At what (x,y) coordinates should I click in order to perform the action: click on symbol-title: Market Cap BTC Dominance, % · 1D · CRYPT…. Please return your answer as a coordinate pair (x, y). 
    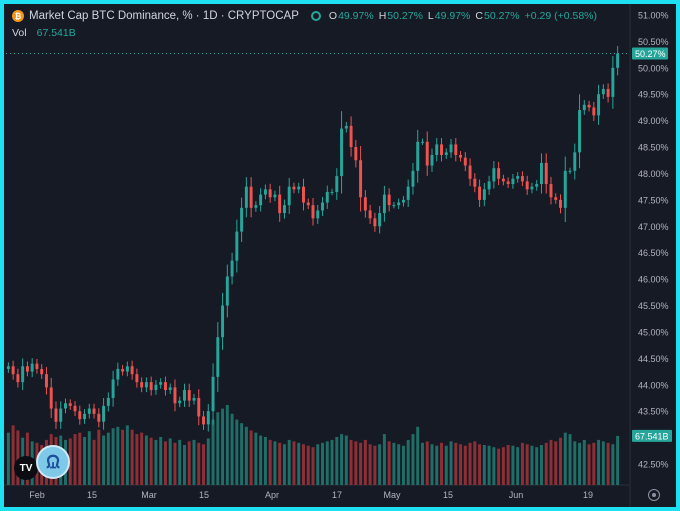
    Looking at the image, I should click on (164, 16).